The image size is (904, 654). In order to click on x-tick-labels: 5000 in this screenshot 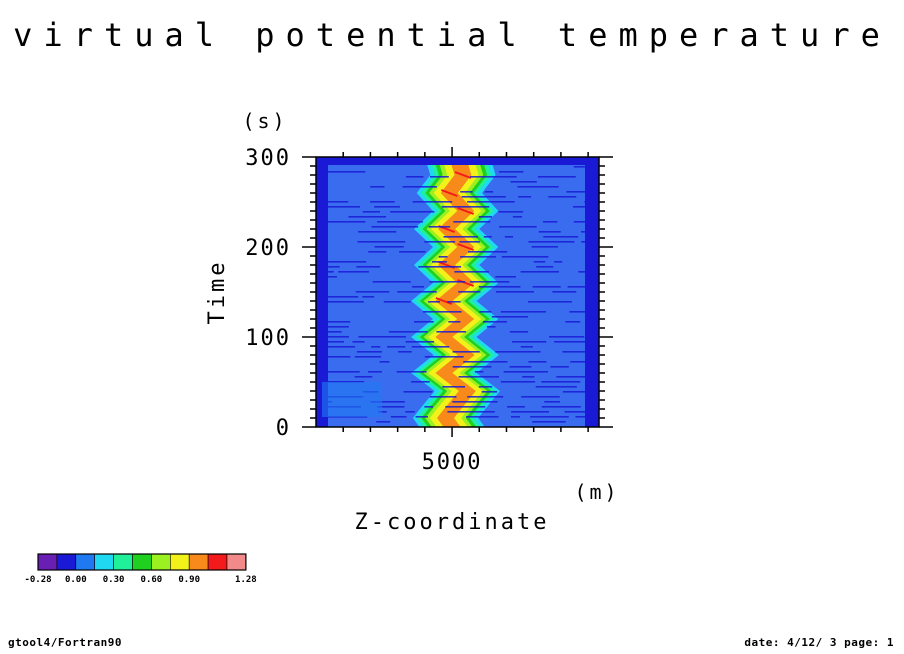, I will do `click(452, 462)`.